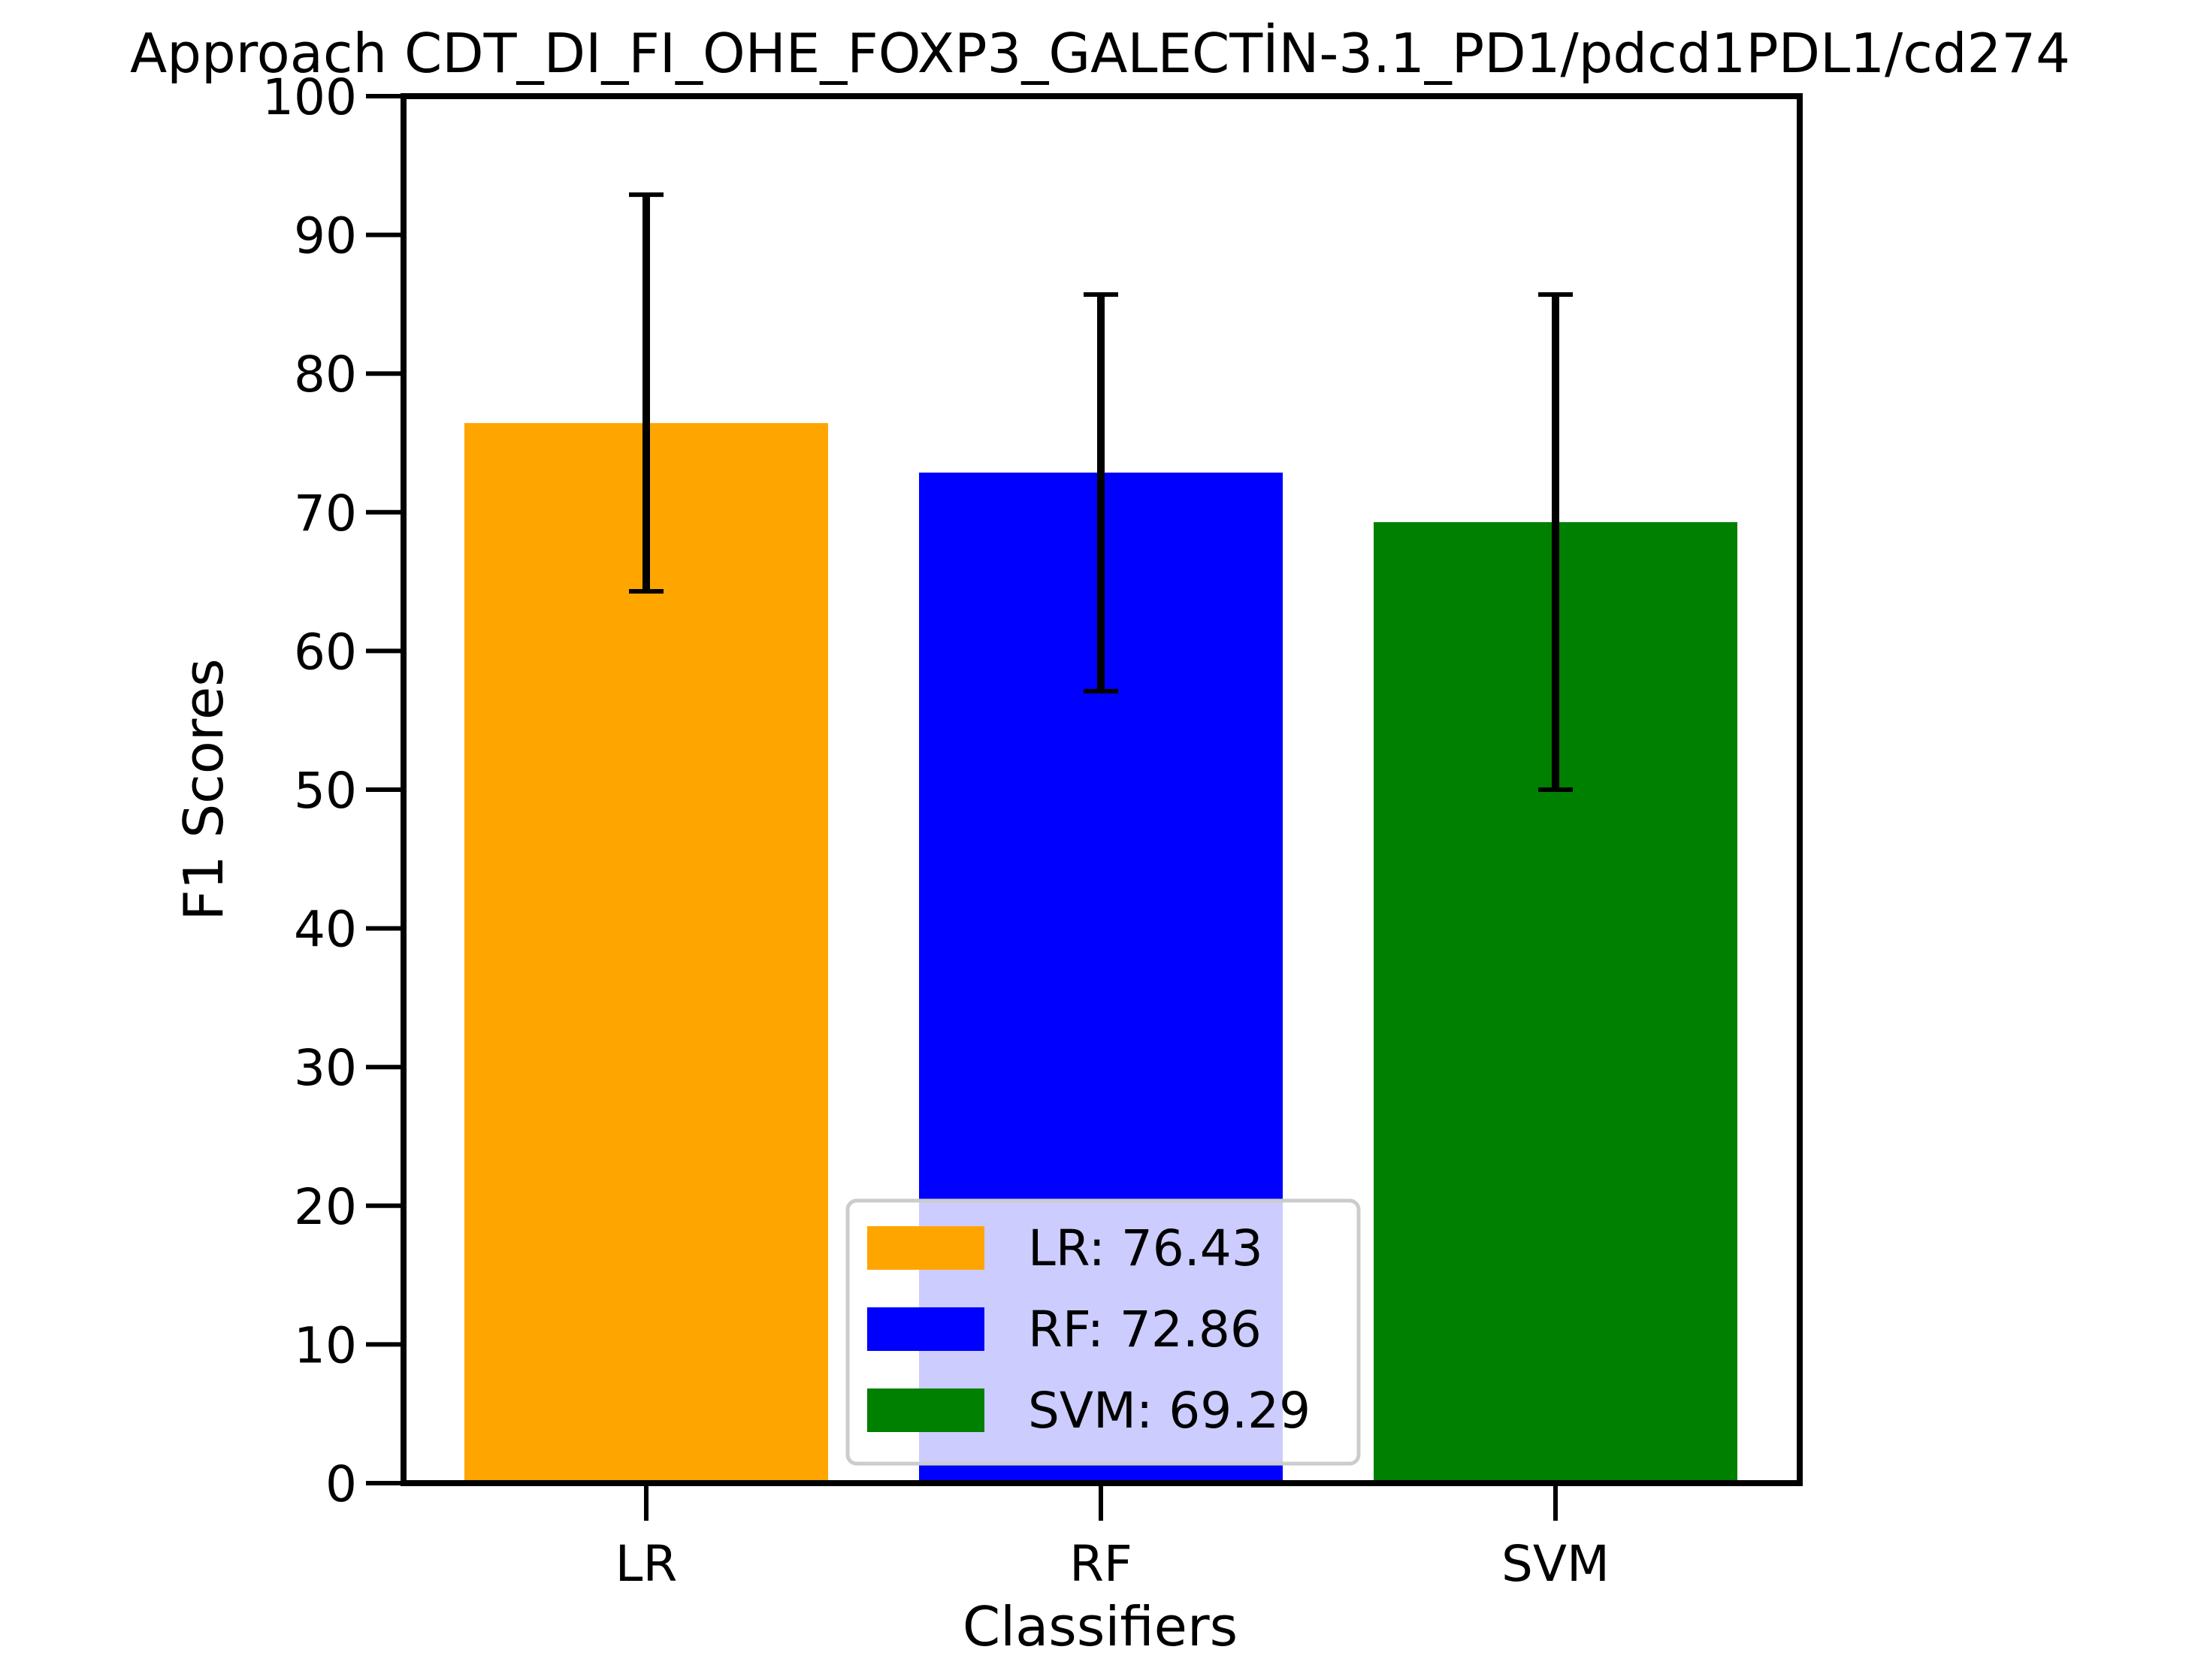 This screenshot has height=1680, width=2201. I want to click on y-tick-label: 100, so click(309, 97).